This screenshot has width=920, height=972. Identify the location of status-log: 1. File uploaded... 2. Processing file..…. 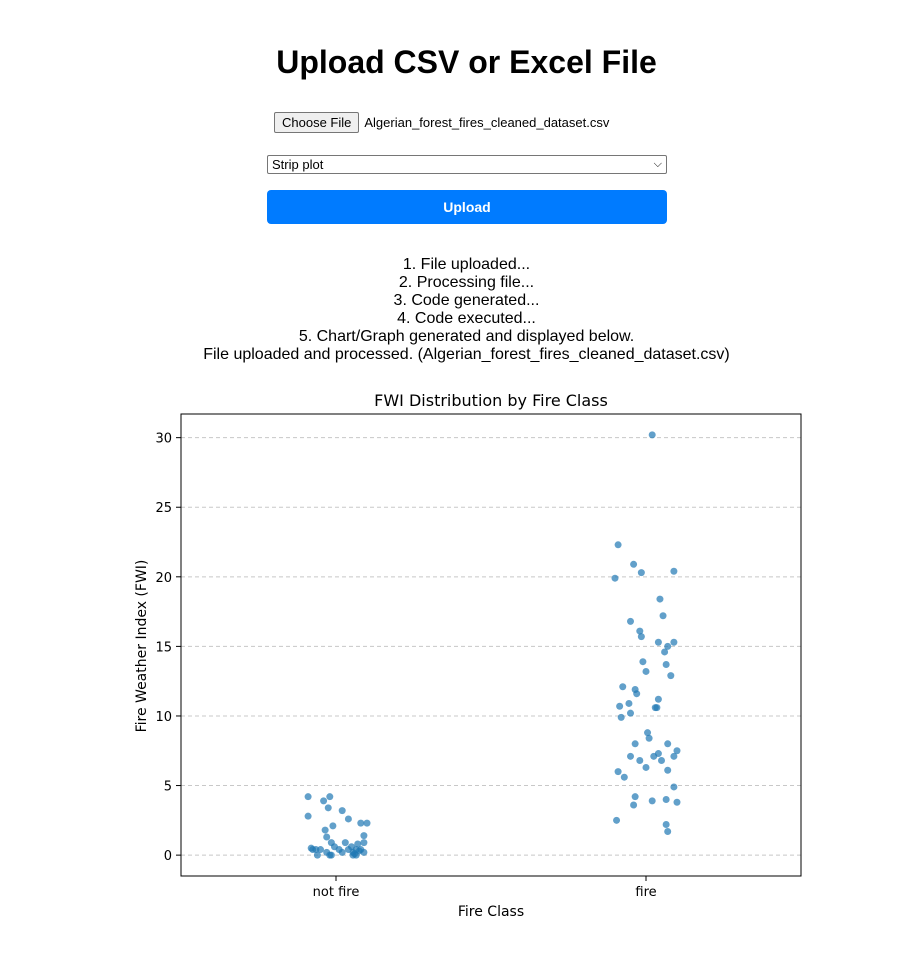
(460, 310).